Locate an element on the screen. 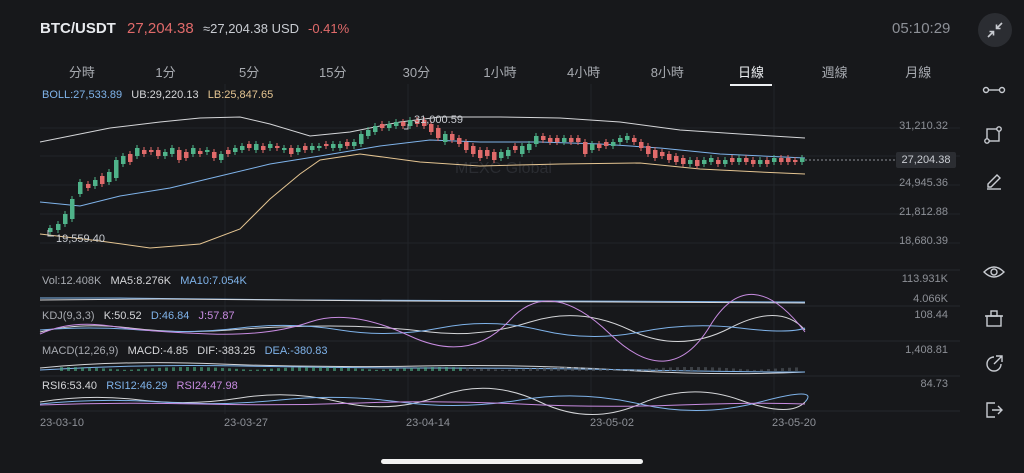  tab-weekly: 週線 is located at coordinates (834, 72).